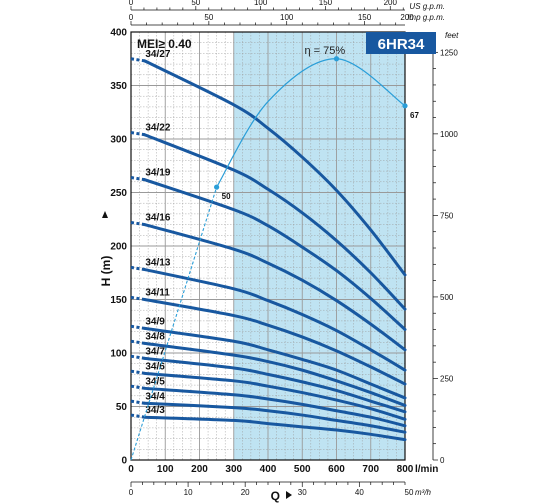  What do you see at coordinates (447, 297) in the screenshot?
I see `right-axis-feet-tick-label: 500` at bounding box center [447, 297].